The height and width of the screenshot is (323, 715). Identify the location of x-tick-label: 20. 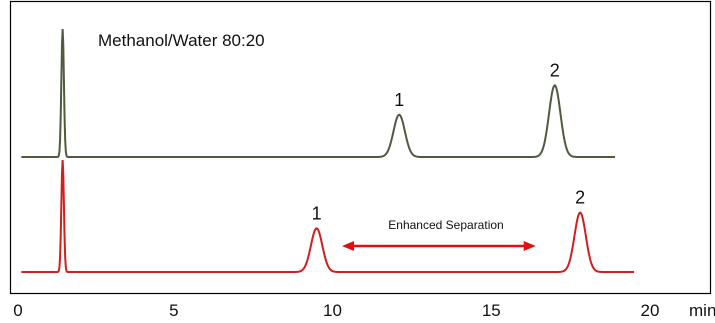
(650, 310).